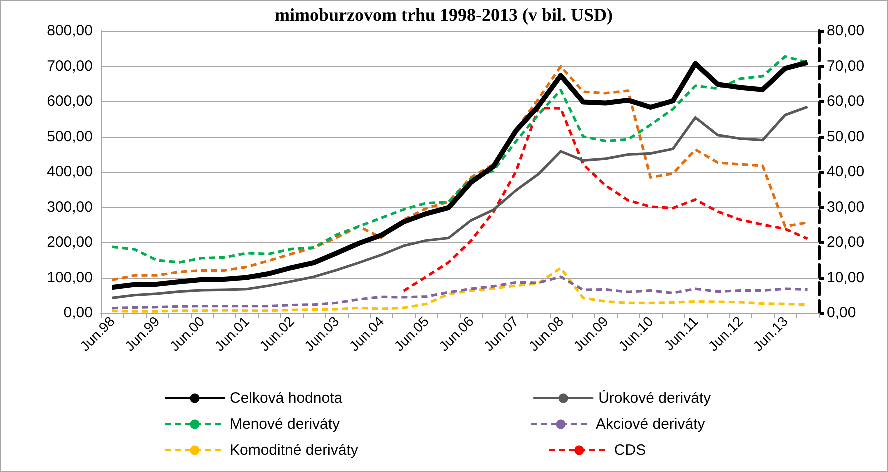  What do you see at coordinates (70, 101) in the screenshot?
I see `y-tick-label: 600,00` at bounding box center [70, 101].